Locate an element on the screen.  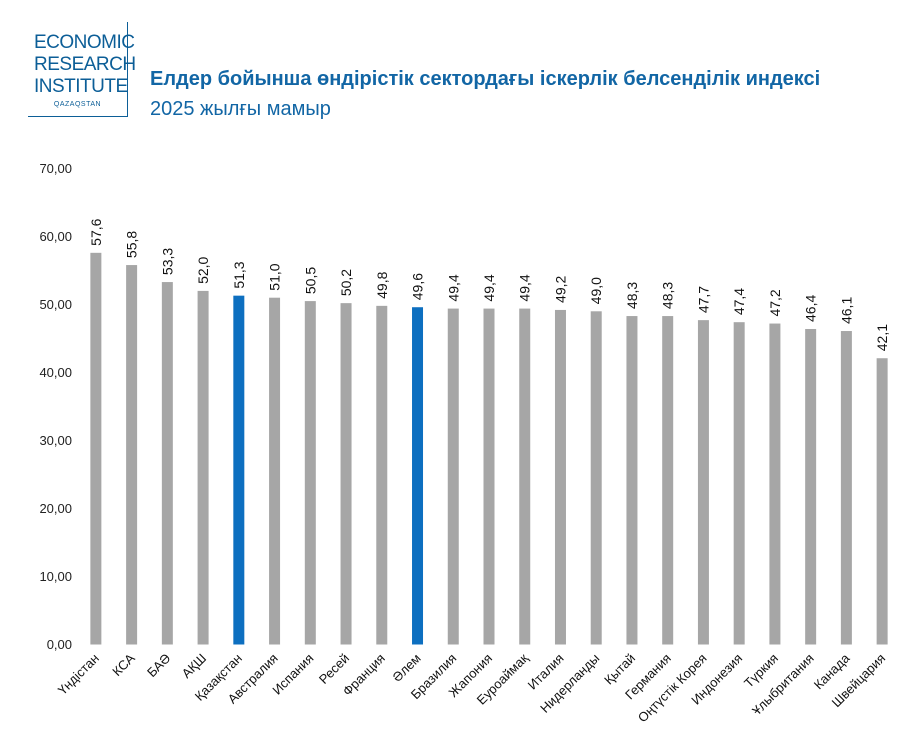
data-label: 55,8 is located at coordinates (132, 244).